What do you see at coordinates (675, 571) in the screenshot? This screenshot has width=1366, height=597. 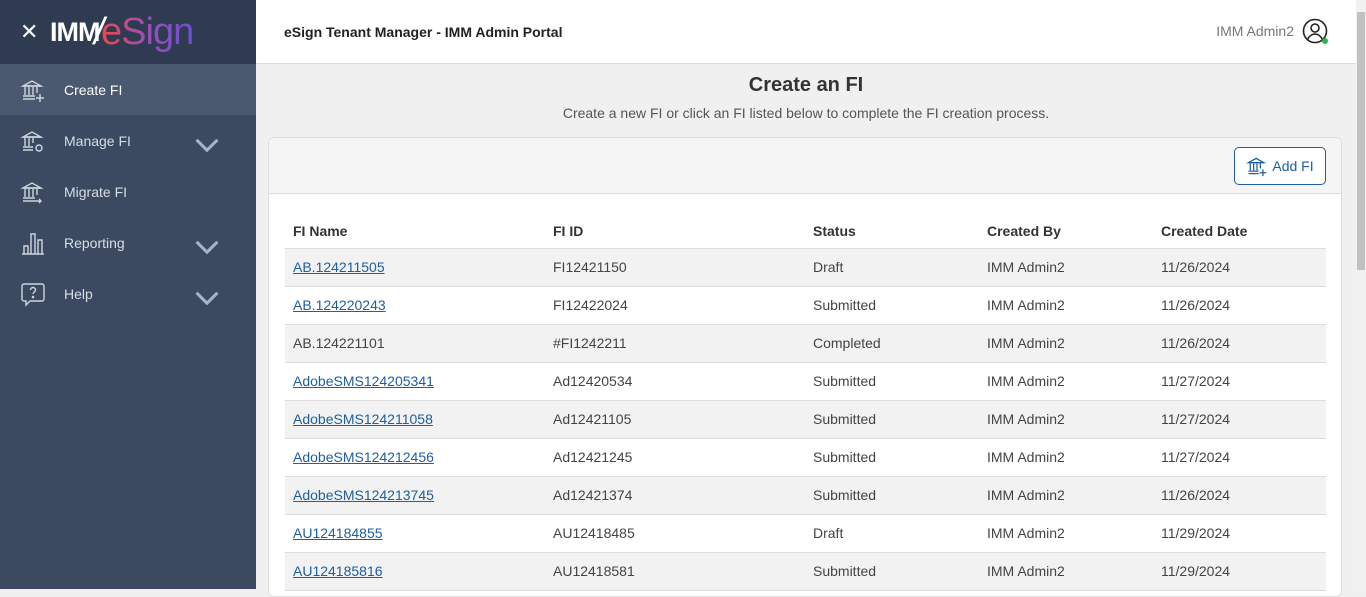 I see `fi-id-cell: AU12418581` at bounding box center [675, 571].